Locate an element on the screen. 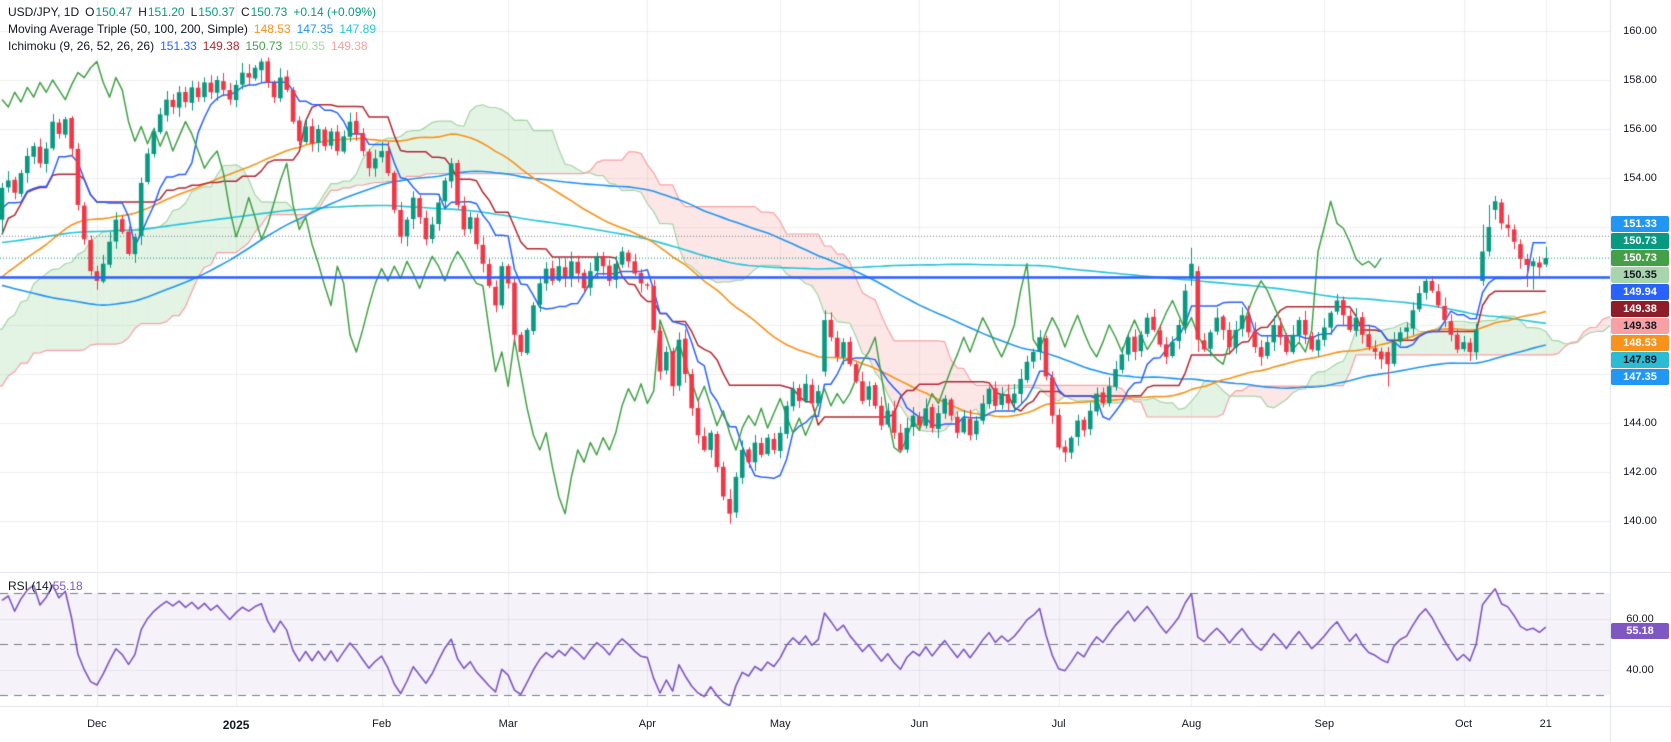  price-axis-badge: 149.94 is located at coordinates (1640, 292).